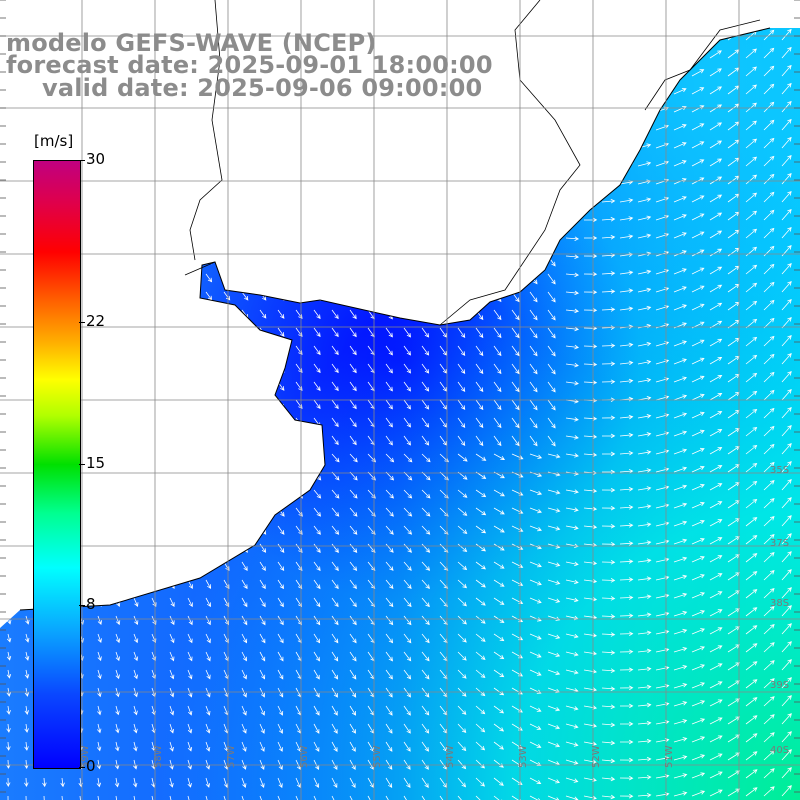 This screenshot has width=800, height=800. I want to click on latitude-label: 38S, so click(779, 603).